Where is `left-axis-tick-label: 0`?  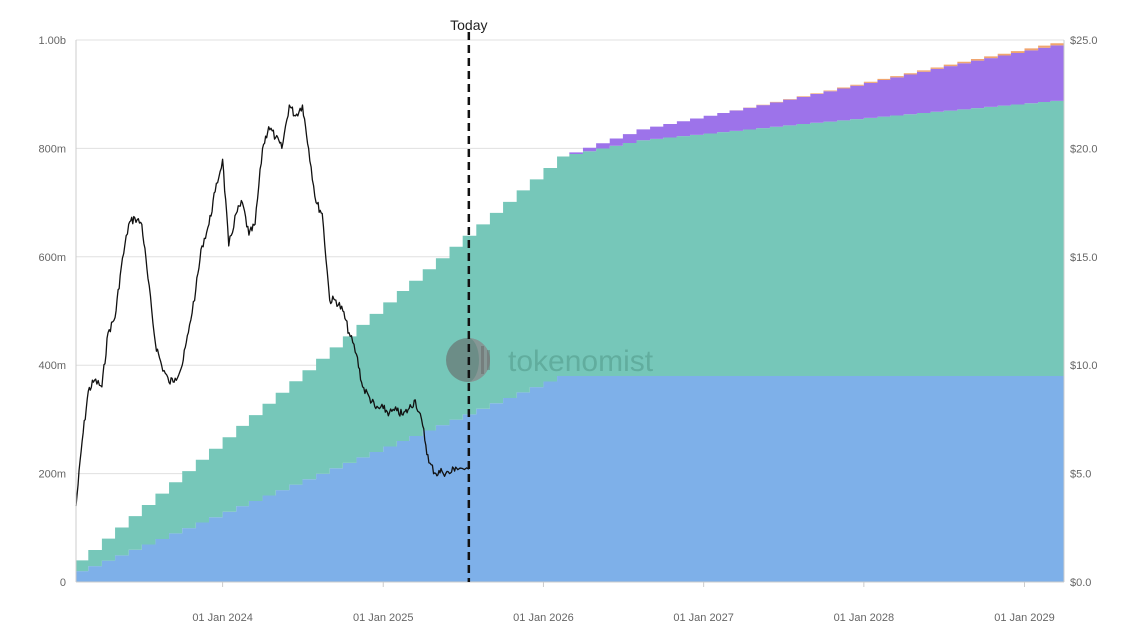
left-axis-tick-label: 0 is located at coordinates (63, 583).